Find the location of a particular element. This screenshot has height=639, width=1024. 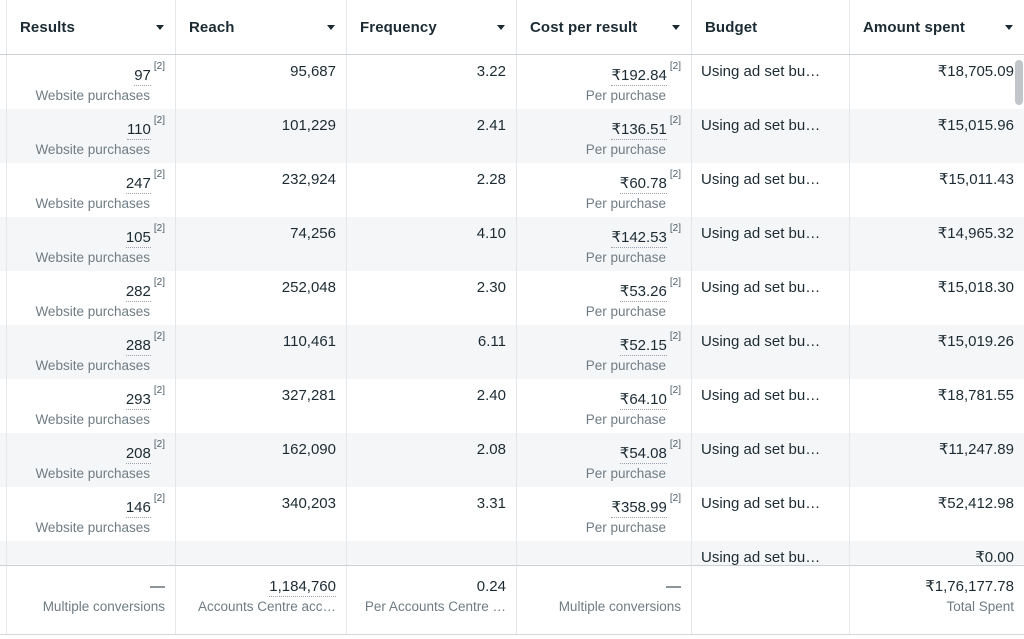

cost-total-label: Multiple conversions is located at coordinates (619, 606).